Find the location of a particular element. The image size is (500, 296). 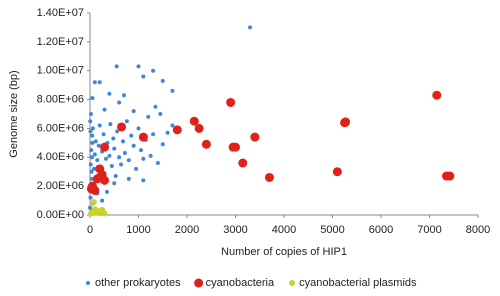

x-tick-label: 1000 is located at coordinates (138, 230).